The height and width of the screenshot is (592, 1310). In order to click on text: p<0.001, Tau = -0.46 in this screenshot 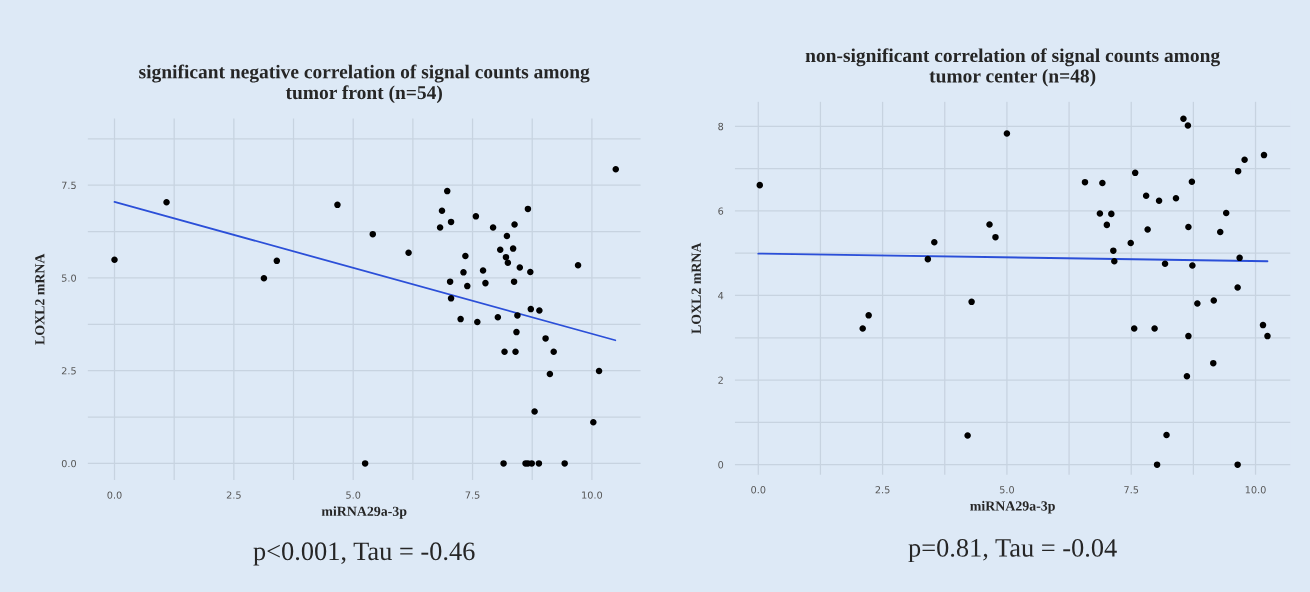, I will do `click(364, 554)`.